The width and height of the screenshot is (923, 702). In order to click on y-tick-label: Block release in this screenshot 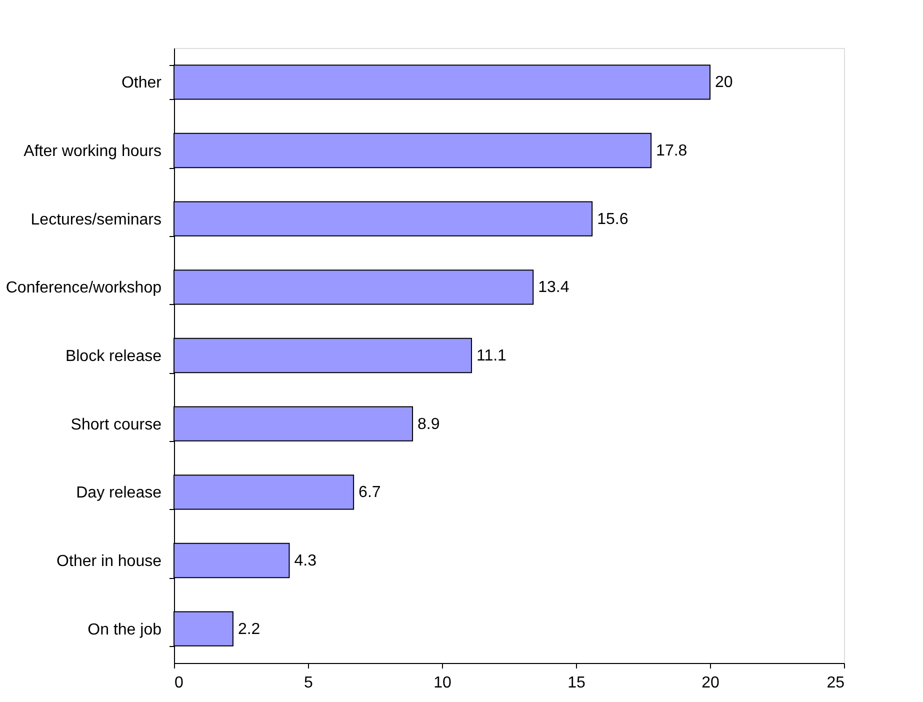, I will do `click(113, 356)`.